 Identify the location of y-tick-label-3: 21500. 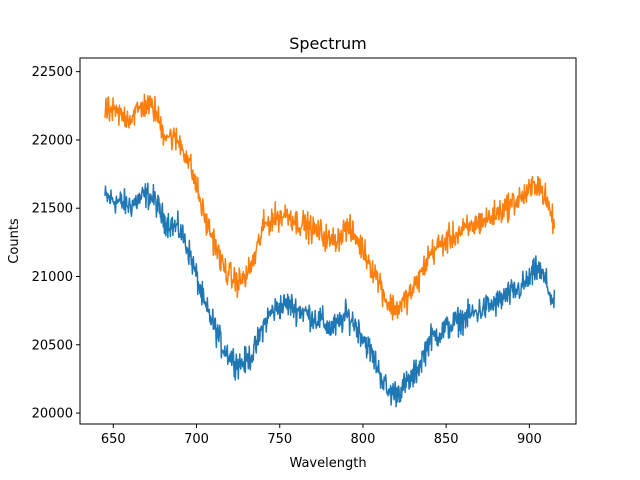
(52, 209).